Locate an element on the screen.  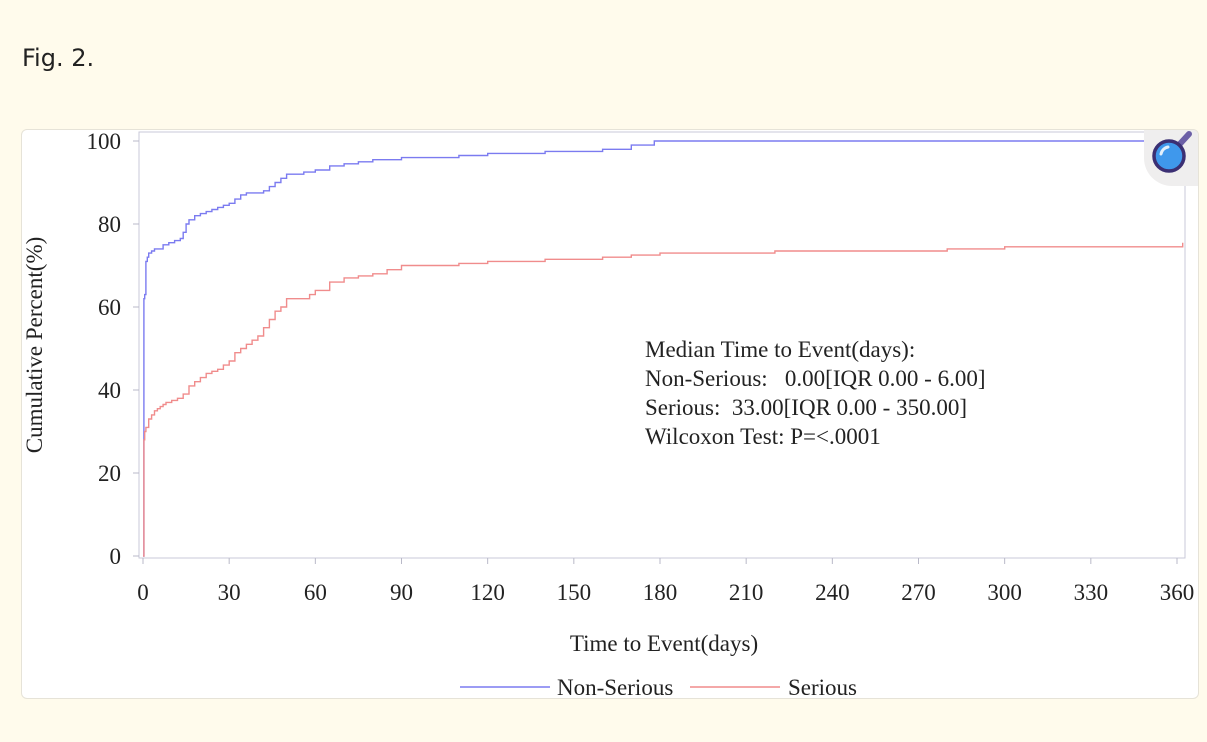
x-axis-title: Time to Event(days) is located at coordinates (664, 643).